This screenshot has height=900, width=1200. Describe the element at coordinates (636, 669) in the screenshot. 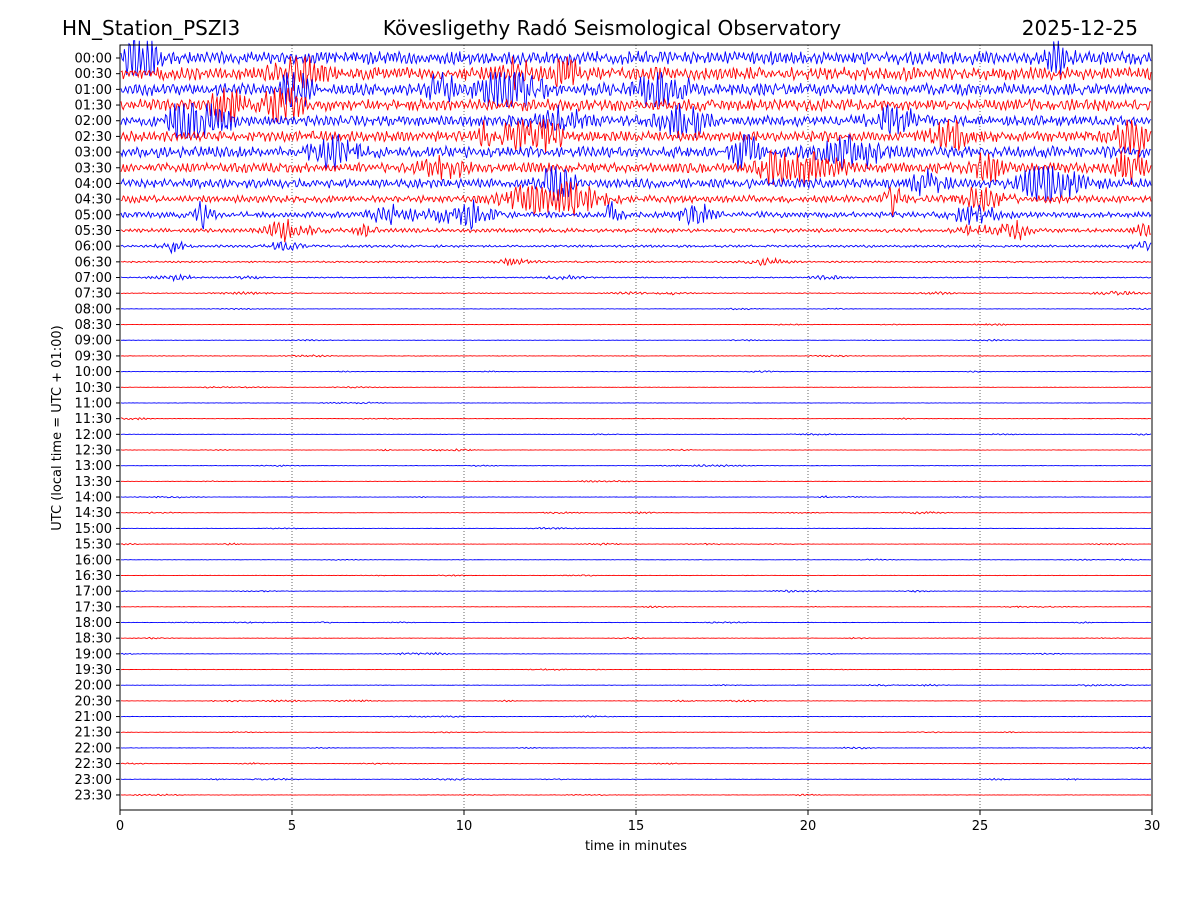

I see `trace-1930` at that location.